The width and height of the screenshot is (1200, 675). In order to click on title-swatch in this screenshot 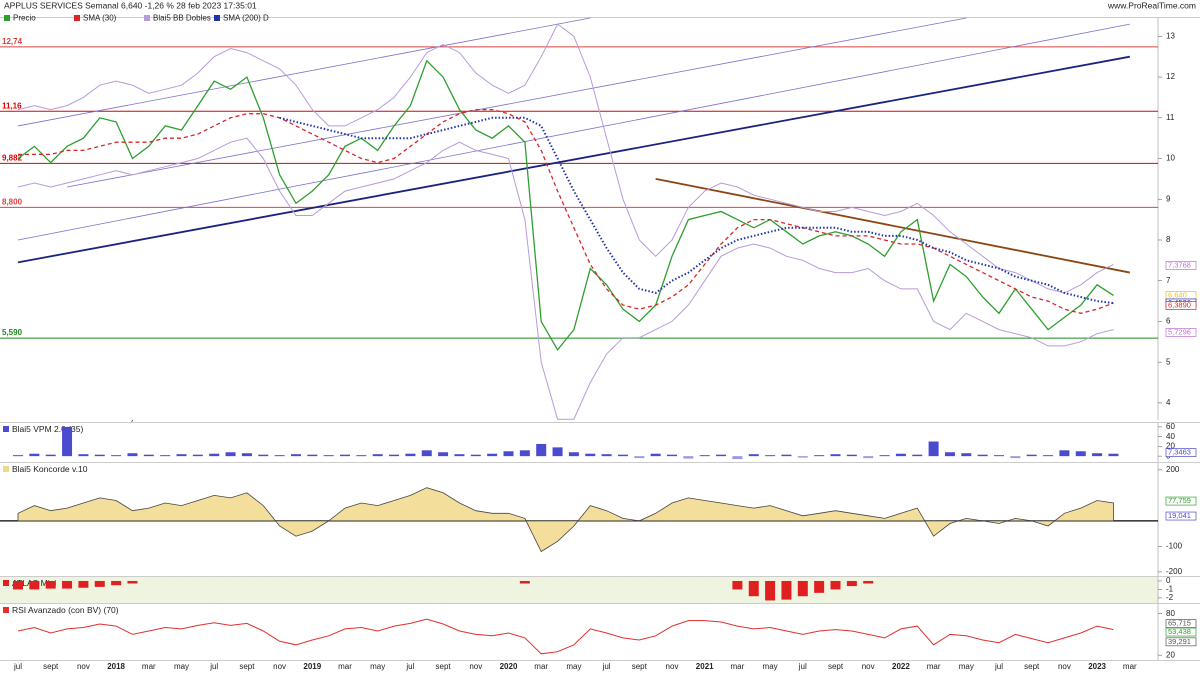, I will do `click(6, 583)`.